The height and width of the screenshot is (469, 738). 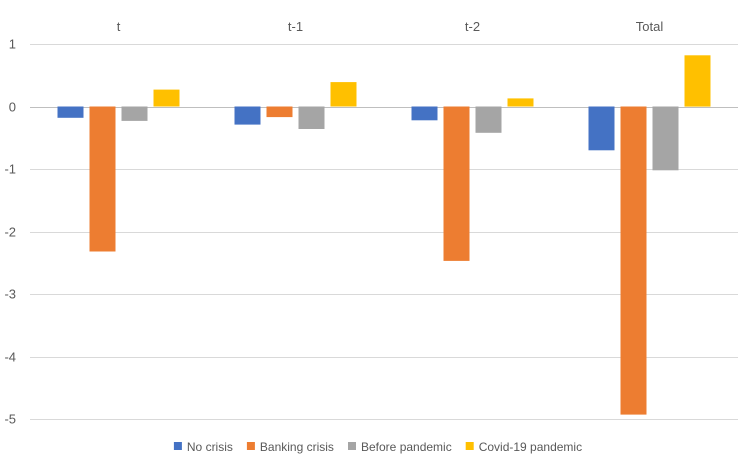 I want to click on legend-item: Covid-19 pandemic, so click(x=523, y=447).